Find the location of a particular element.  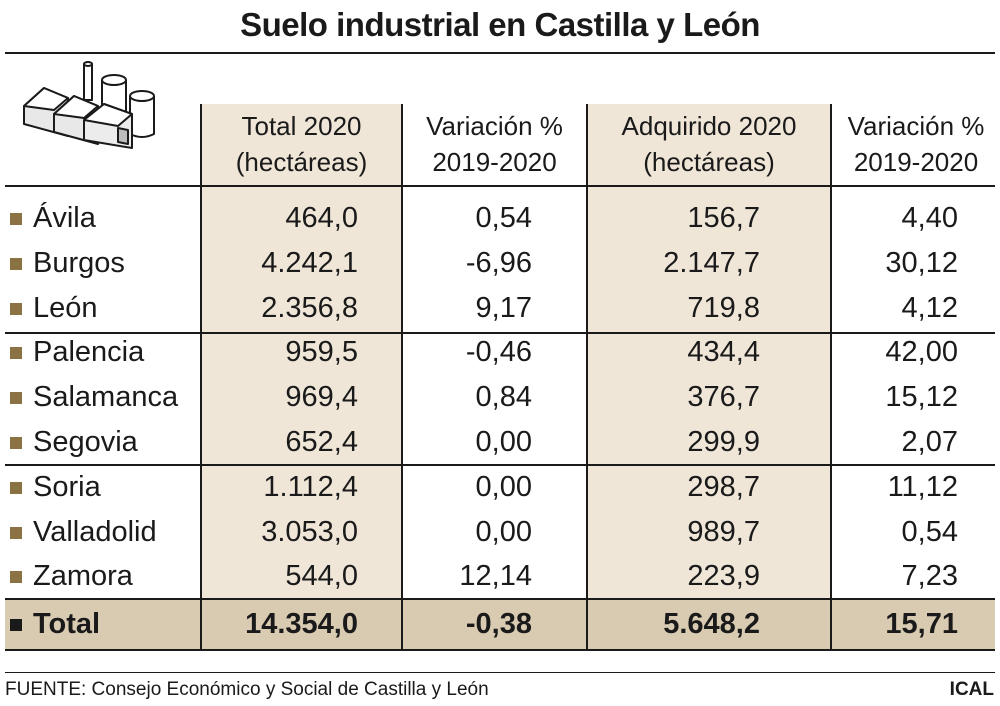

total-2020-cell: 2.356,8 is located at coordinates (309, 307).